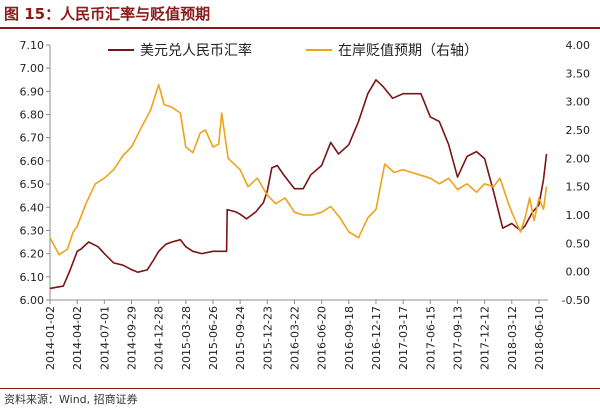  Describe the element at coordinates (131, 338) in the screenshot. I see `x-tick-label: 2014-09-29` at that location.